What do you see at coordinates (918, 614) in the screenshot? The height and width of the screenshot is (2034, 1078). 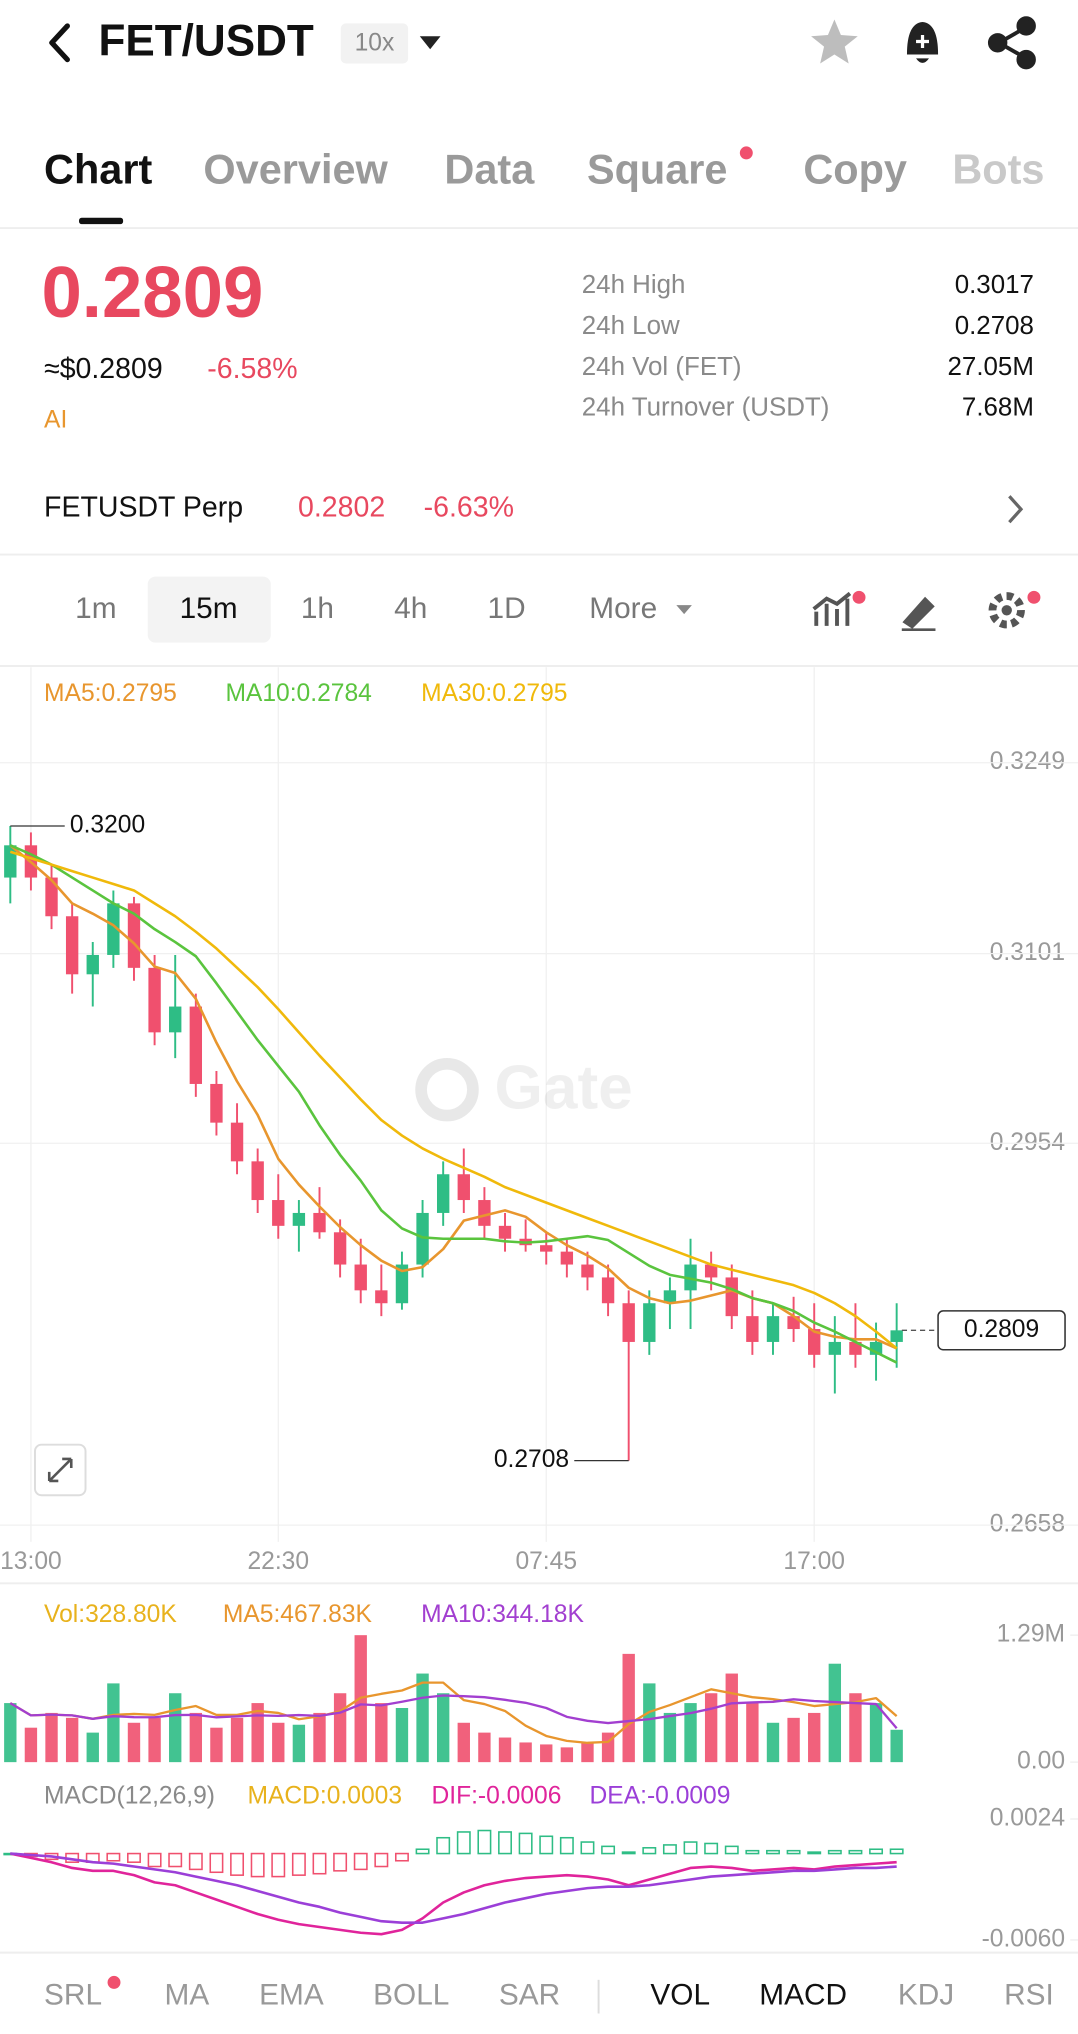 I see `draw-icon` at bounding box center [918, 614].